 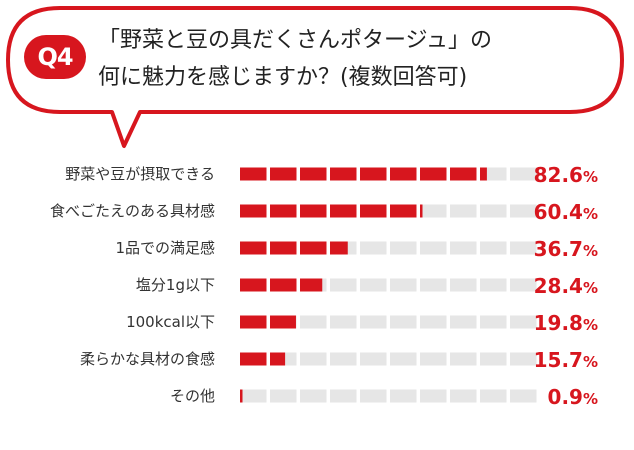 I want to click on value-label: 0.9%, so click(x=573, y=397).